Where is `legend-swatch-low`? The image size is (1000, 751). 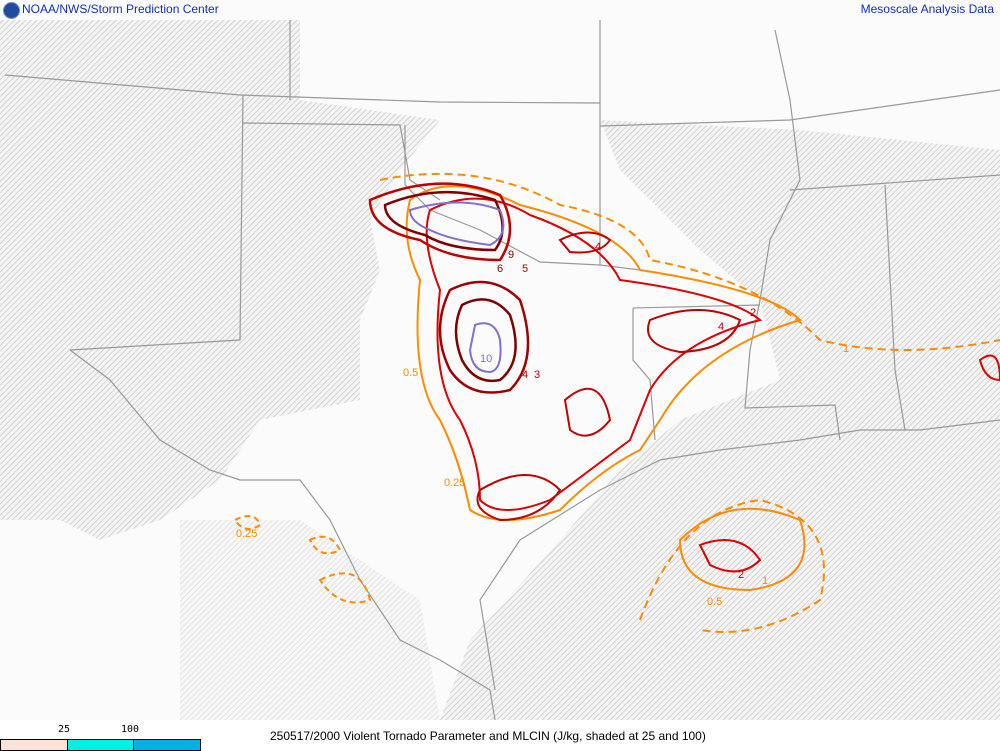
legend-swatch-low is located at coordinates (34, 745).